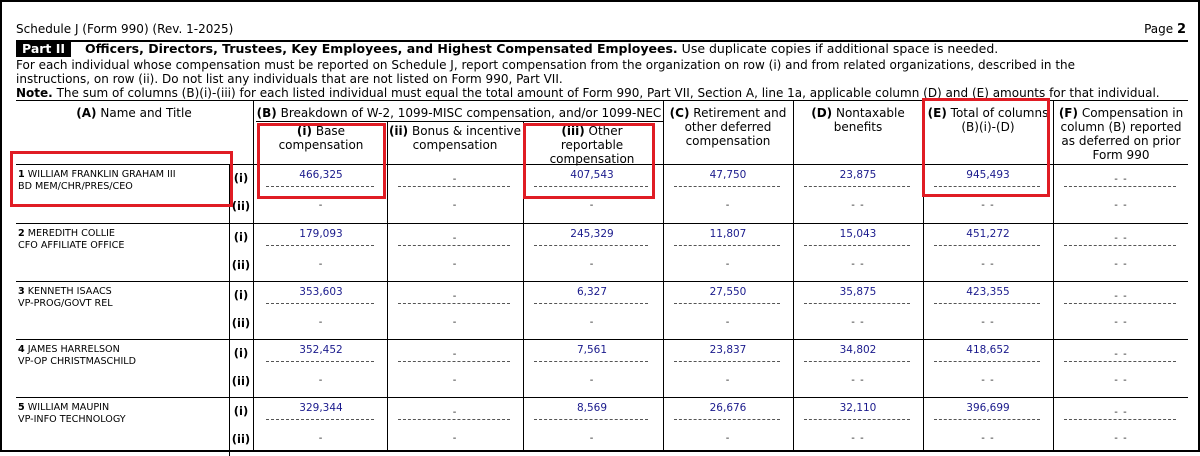 This screenshot has height=456, width=1200. I want to click on person-number: 4, so click(21, 349).